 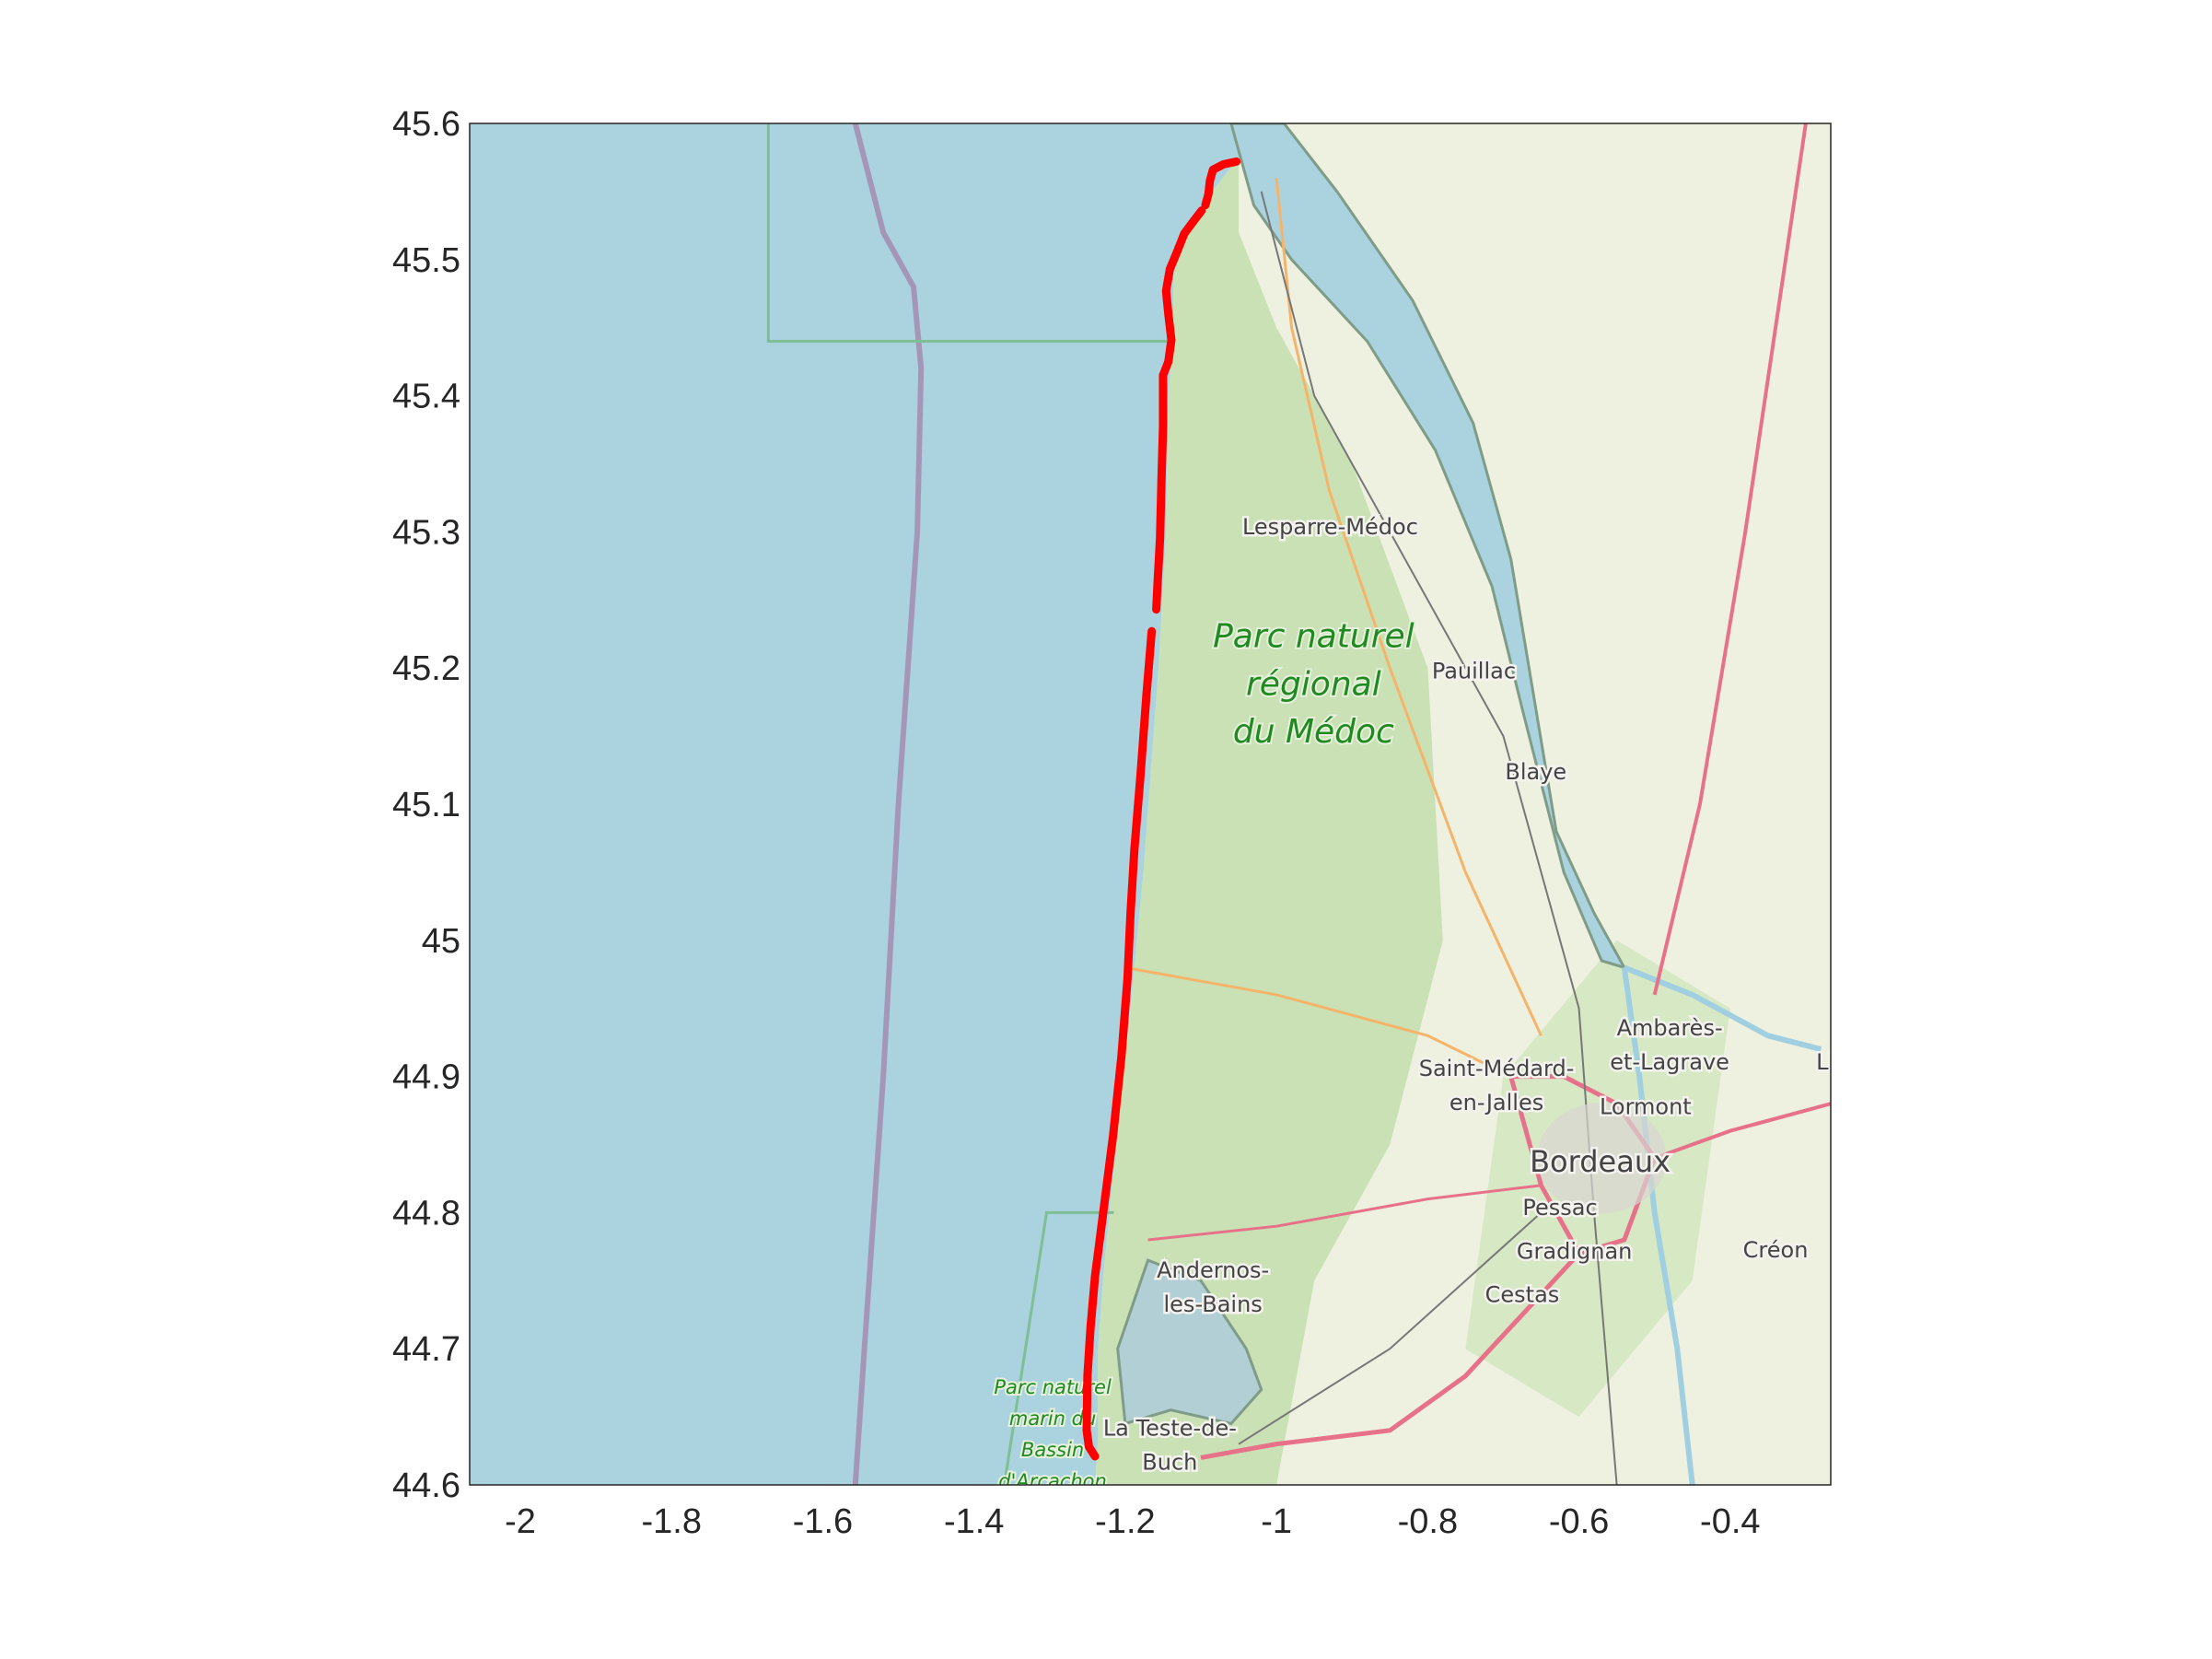 What do you see at coordinates (1474, 671) in the screenshot?
I see `map-label-pauillac: Pauillac` at bounding box center [1474, 671].